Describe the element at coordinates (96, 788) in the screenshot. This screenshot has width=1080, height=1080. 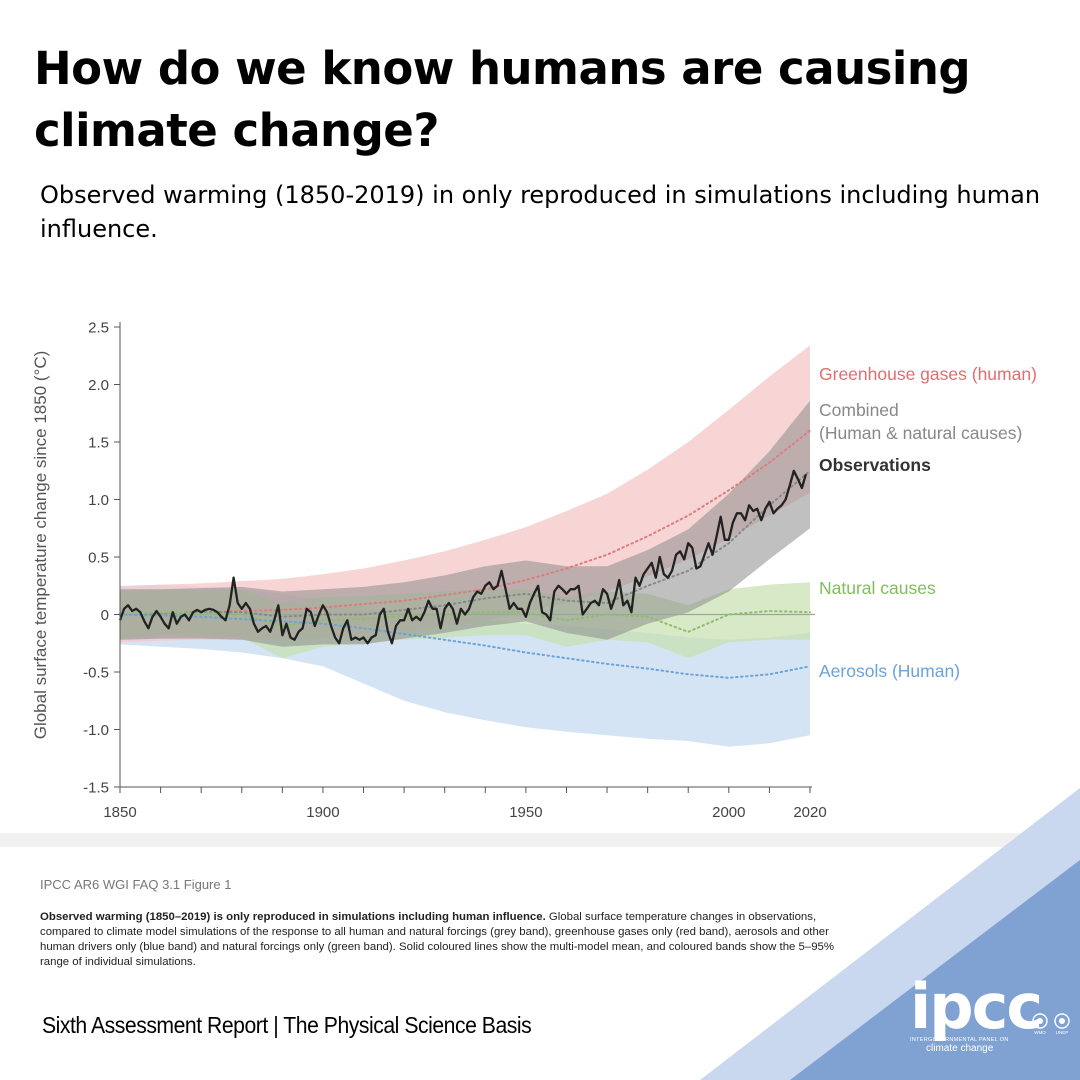
I see `y-tick-label: -1.5` at that location.